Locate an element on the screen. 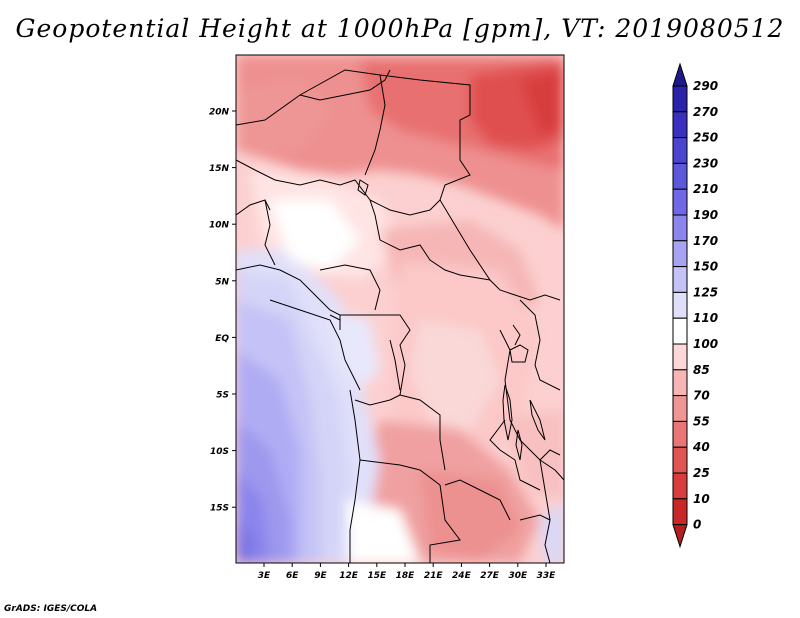  lon-label: 21E is located at coordinates (434, 576).